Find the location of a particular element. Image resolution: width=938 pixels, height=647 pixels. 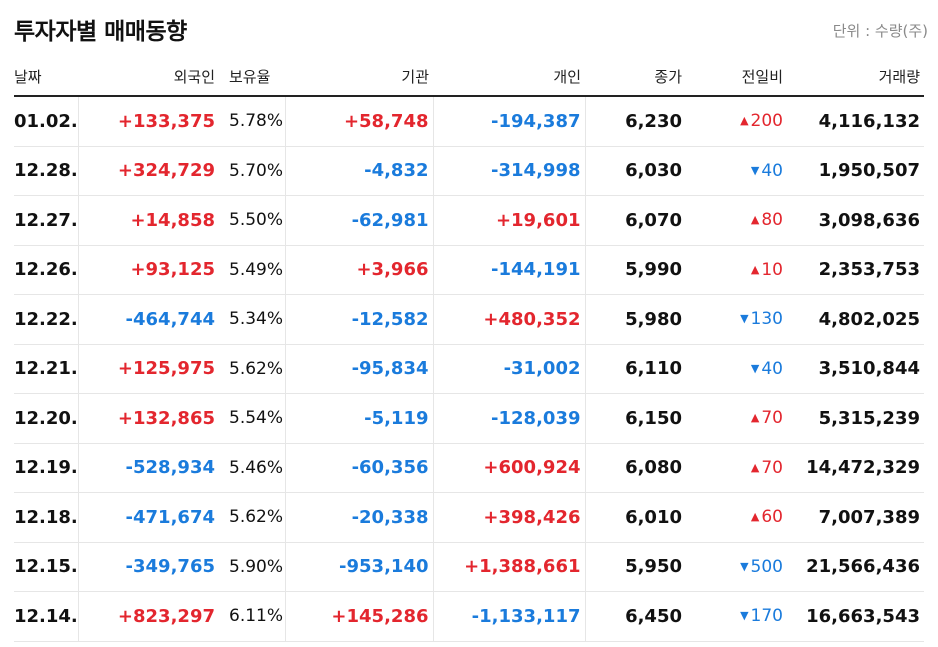

cell-close: 6,450 is located at coordinates (635, 616).